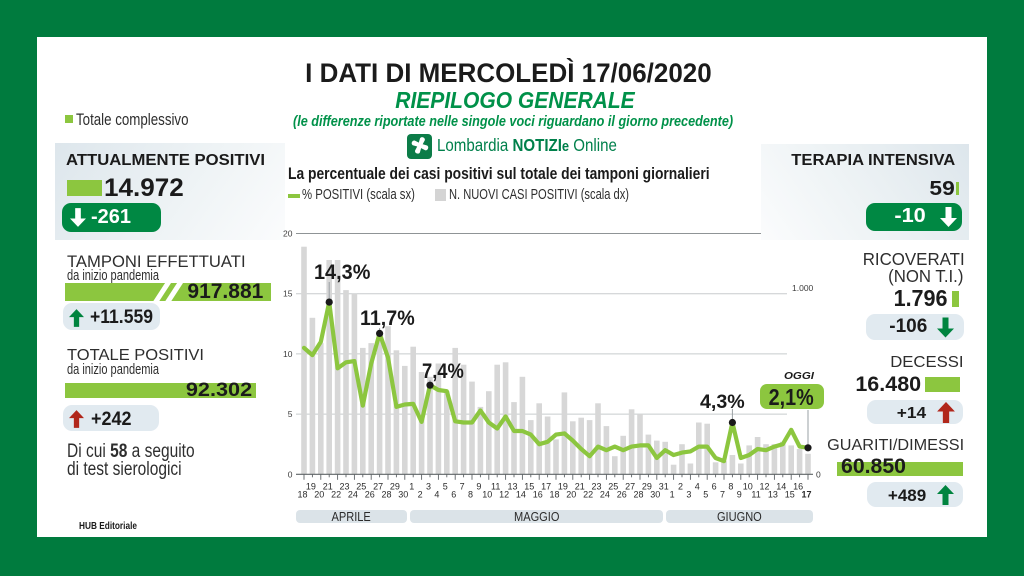 The width and height of the screenshot is (1024, 576). Describe the element at coordinates (803, 288) in the screenshot. I see `svg-text: 1.000` at that location.